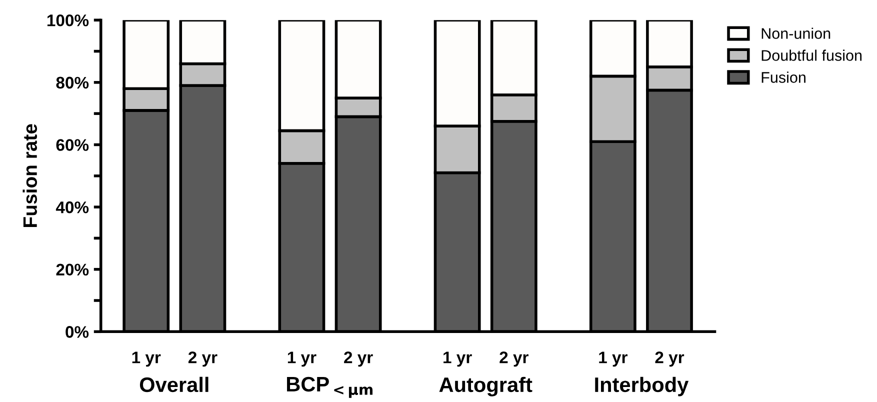 This screenshot has height=402, width=877. Describe the element at coordinates (784, 77) in the screenshot. I see `legend-label: Fusion` at that location.